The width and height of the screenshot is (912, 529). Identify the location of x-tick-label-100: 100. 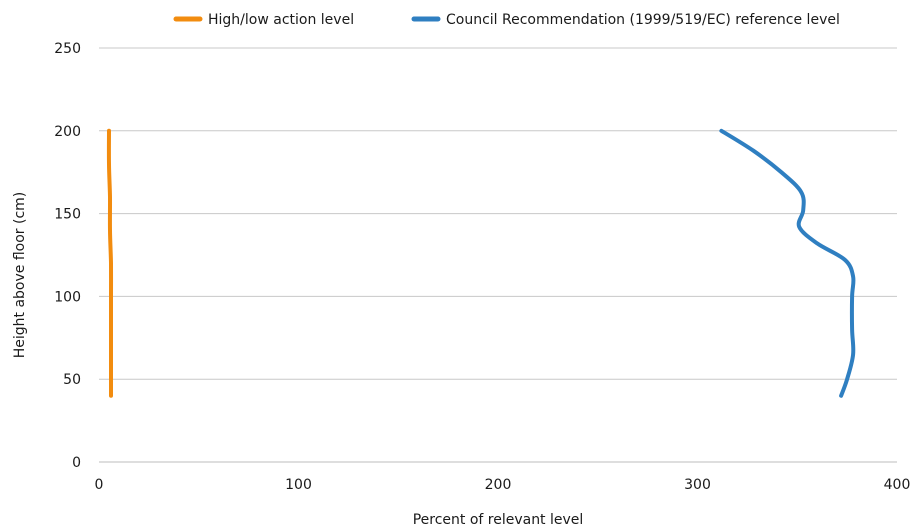
(298, 485).